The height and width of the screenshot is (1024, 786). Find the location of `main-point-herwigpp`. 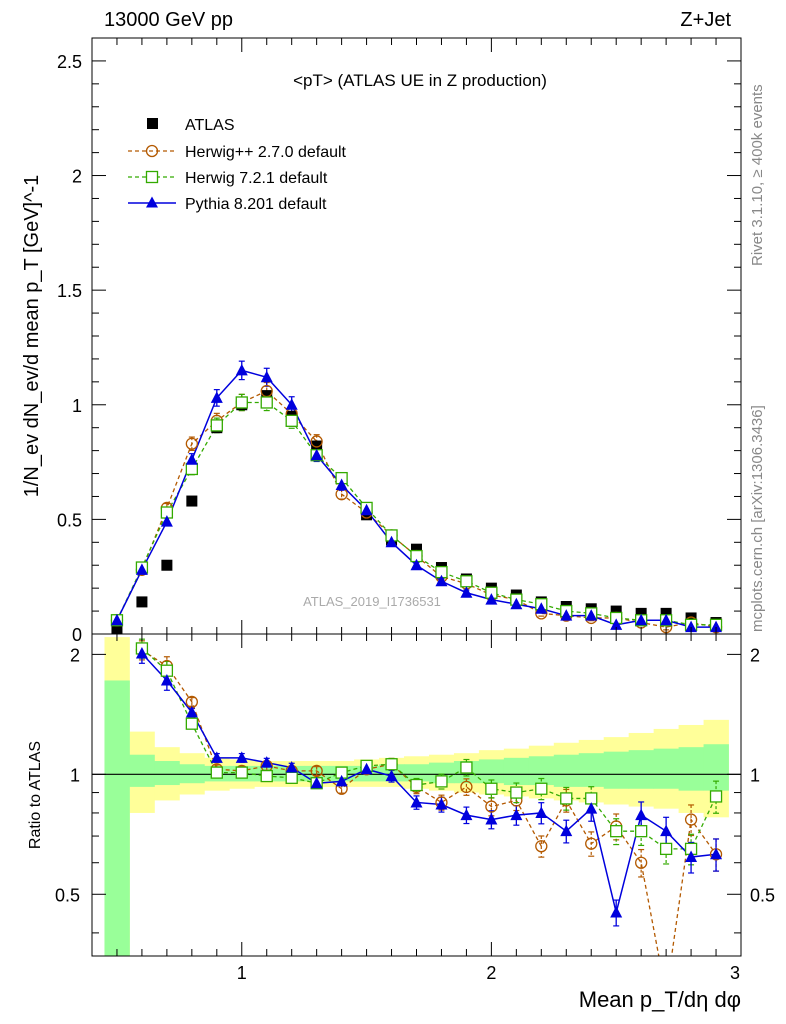

main-point-herwigpp is located at coordinates (316, 441).